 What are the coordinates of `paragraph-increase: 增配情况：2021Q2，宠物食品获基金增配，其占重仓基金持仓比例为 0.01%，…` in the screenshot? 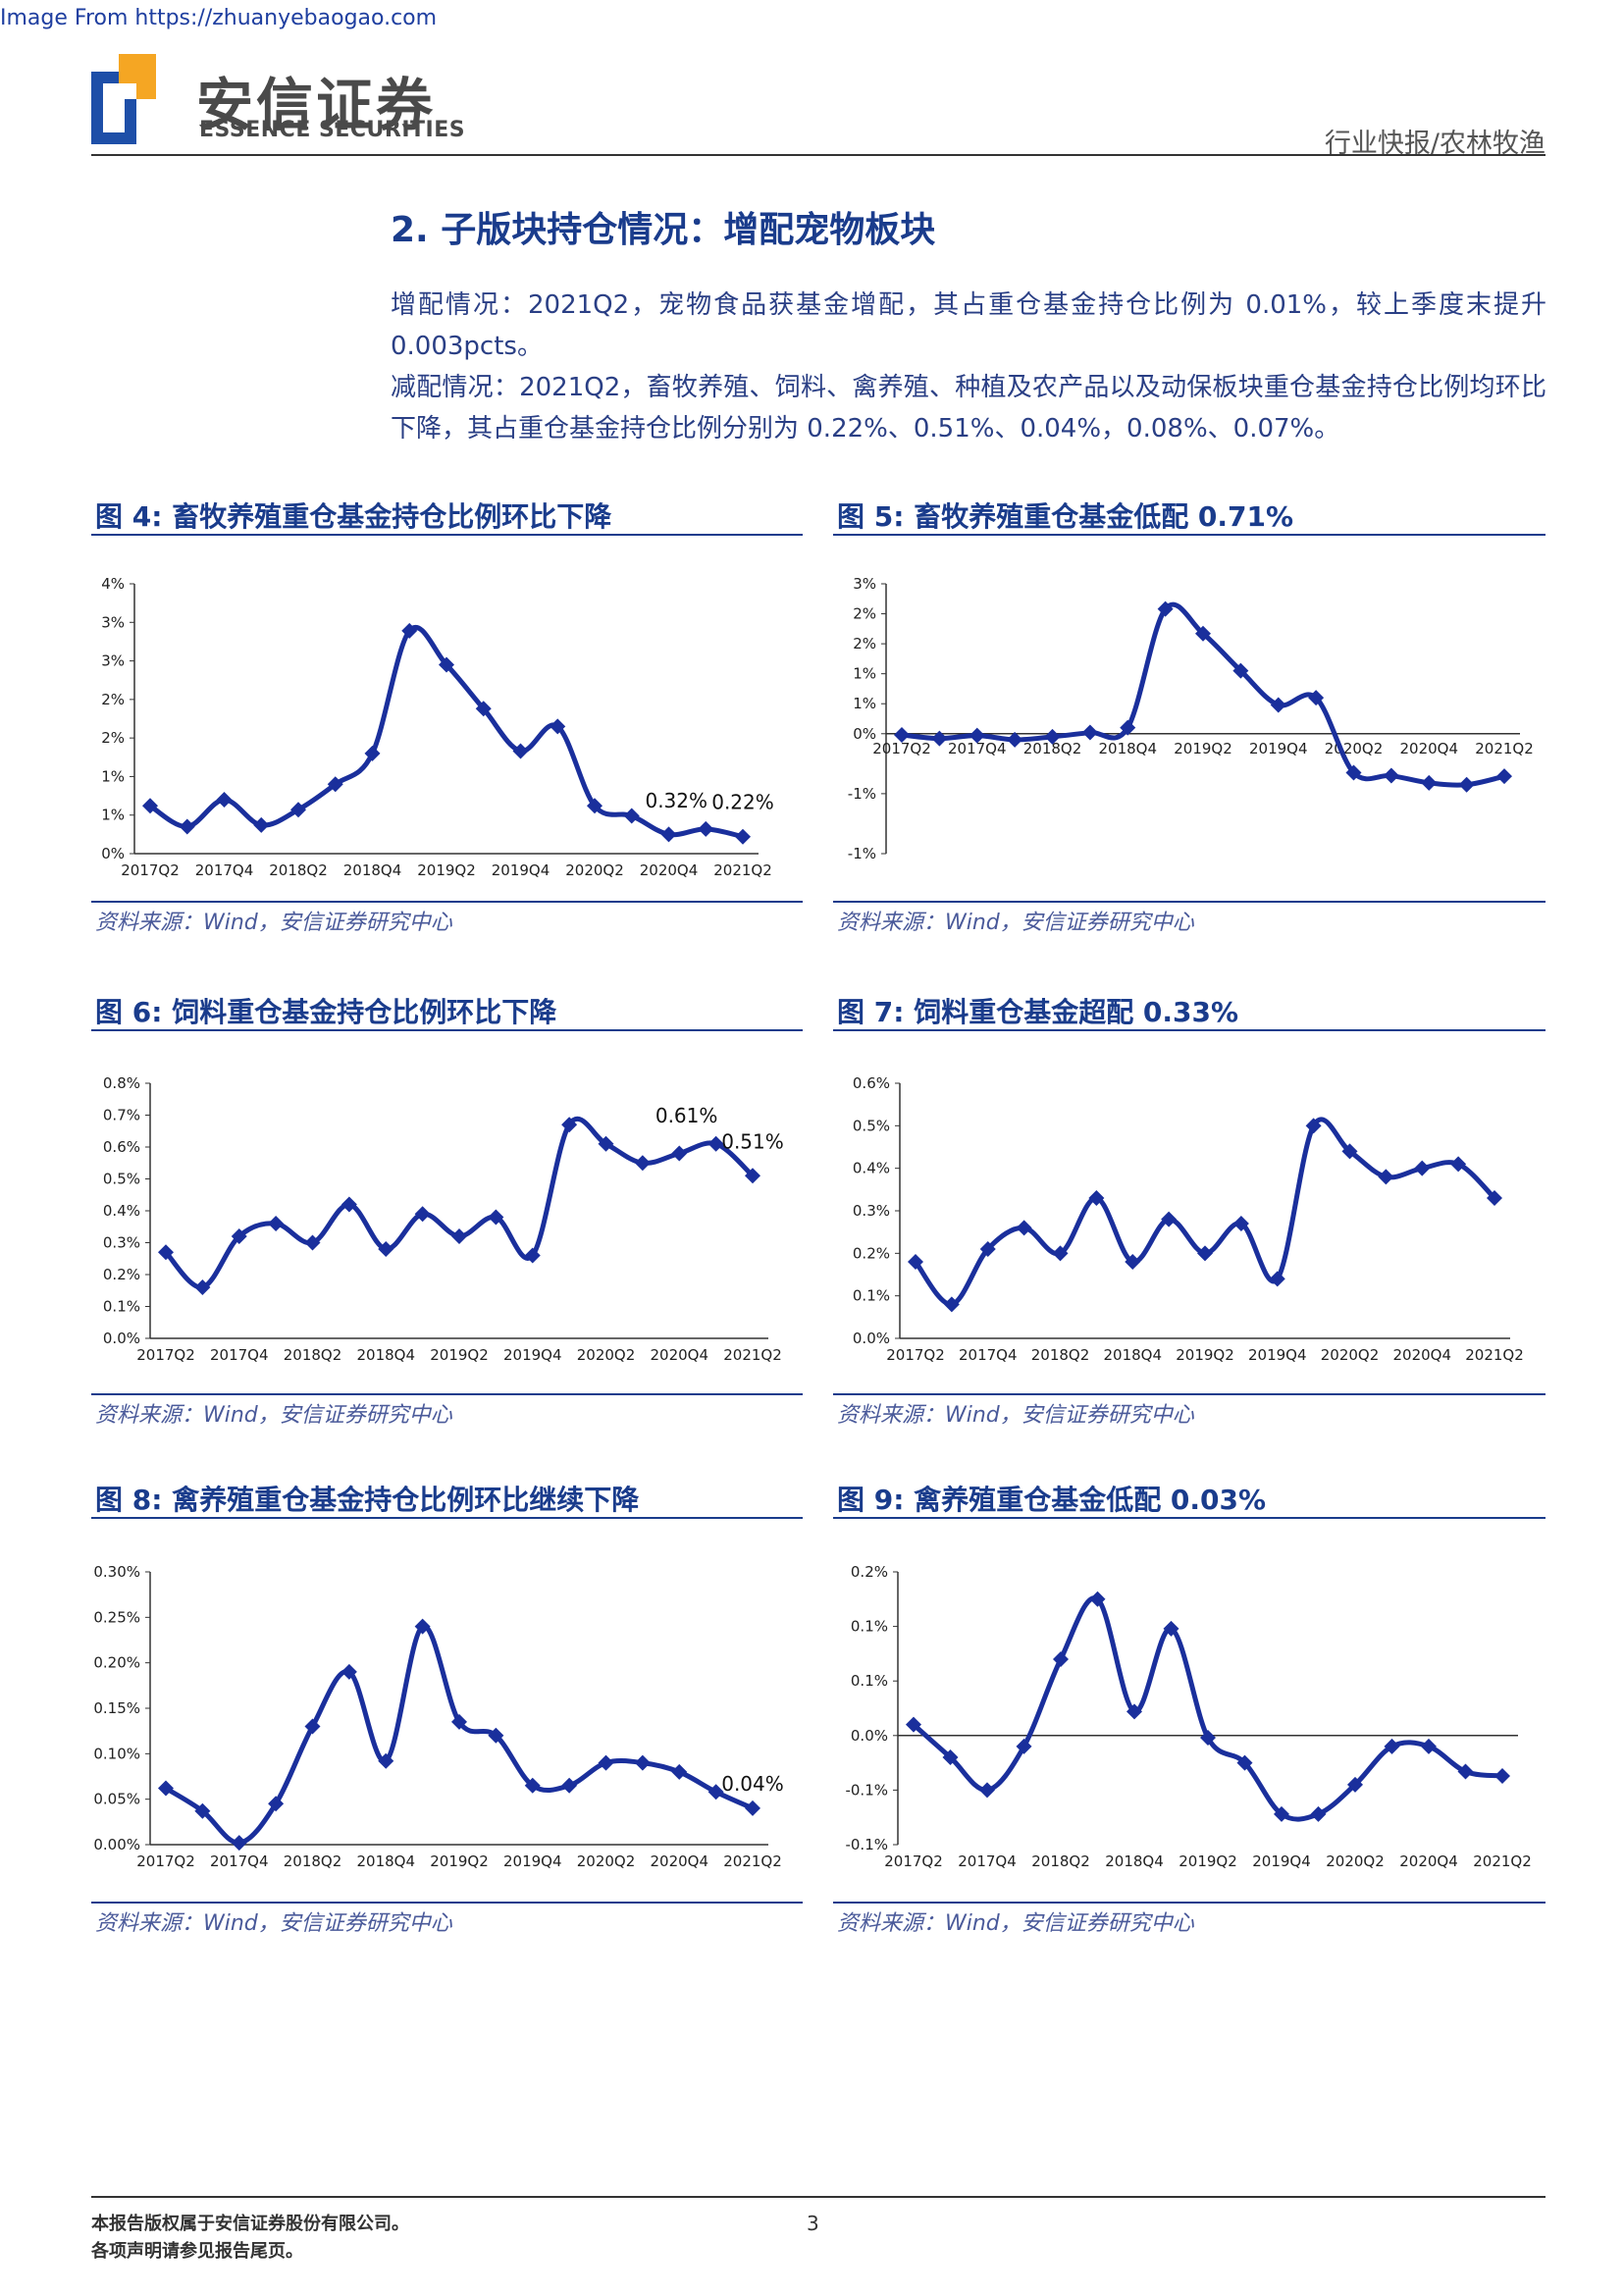 It's located at (968, 325).